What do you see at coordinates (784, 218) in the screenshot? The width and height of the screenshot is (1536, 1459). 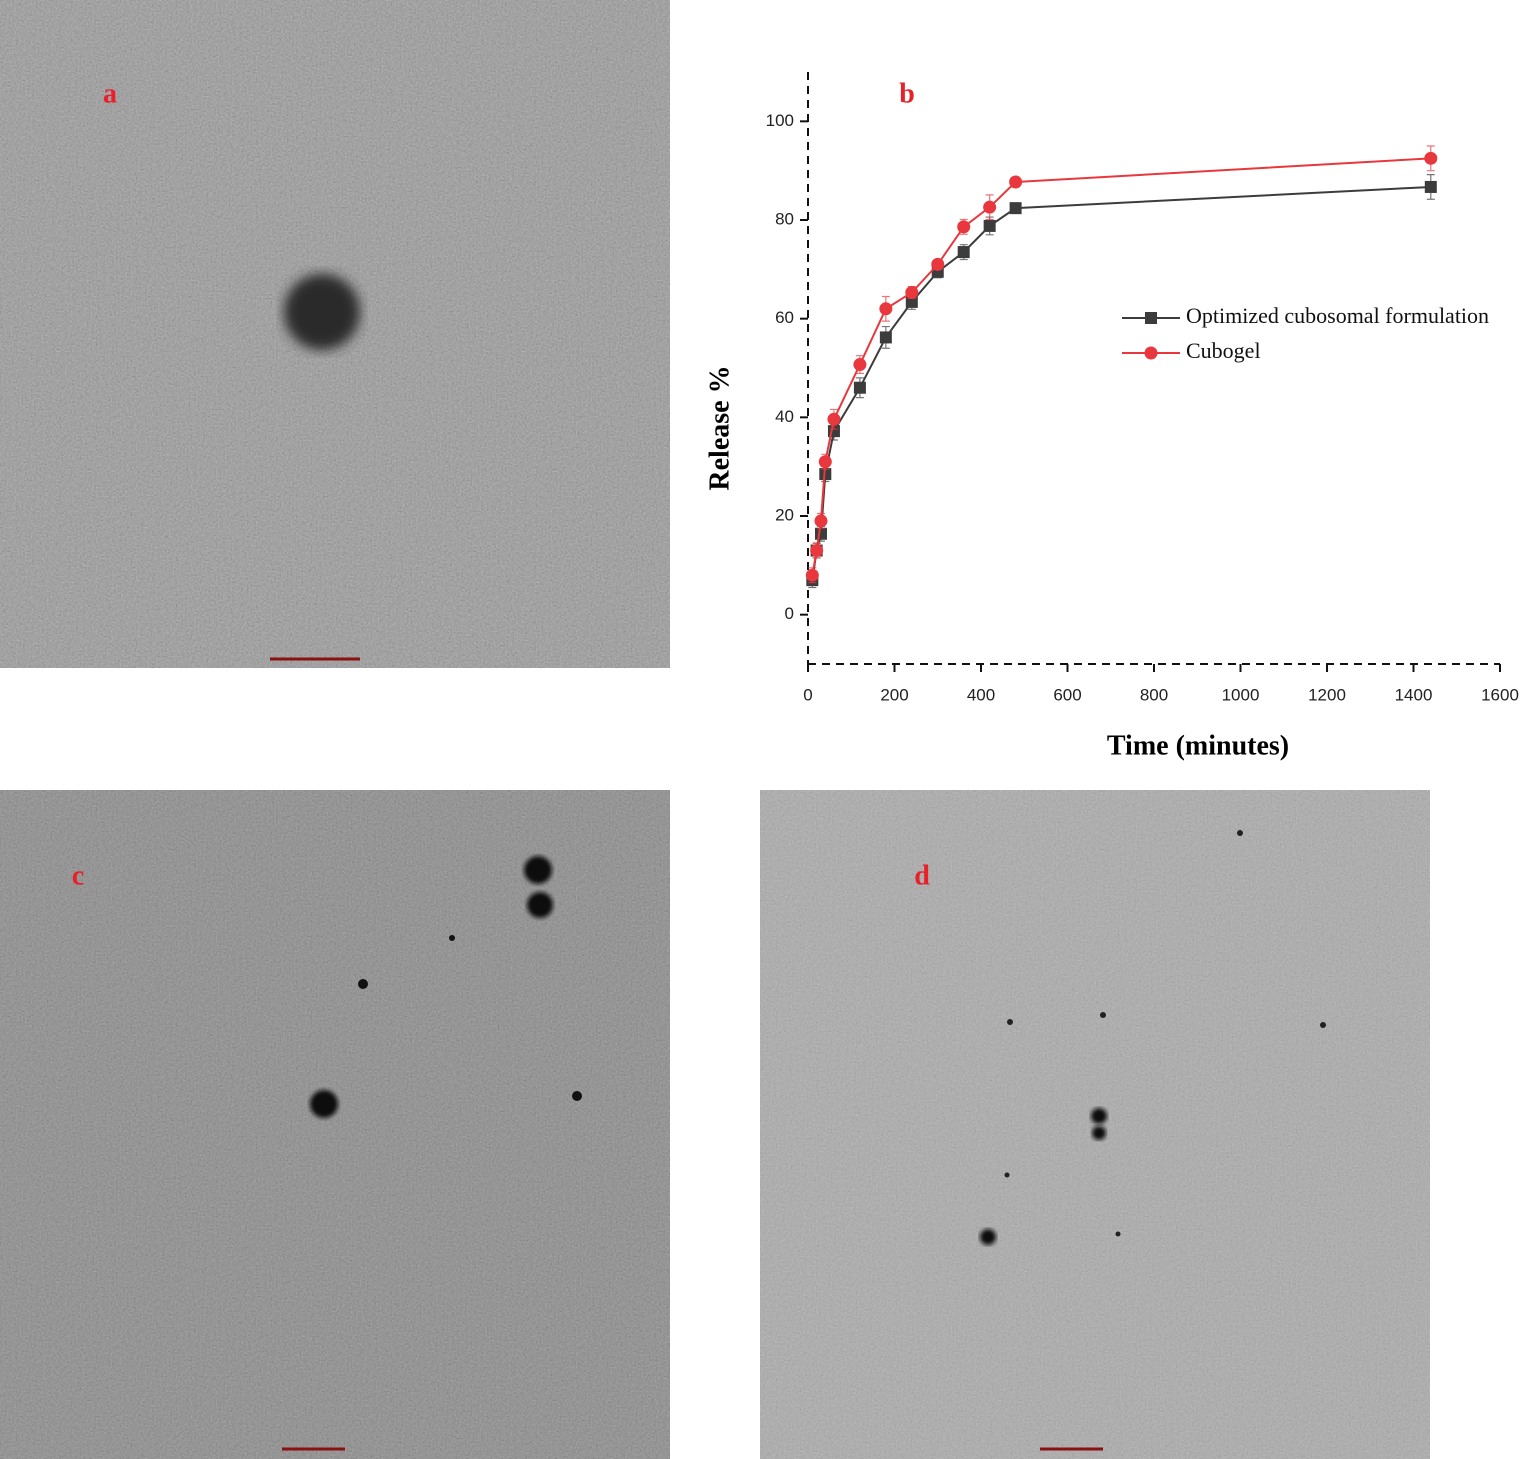 I see `y-tick-label: 80` at bounding box center [784, 218].